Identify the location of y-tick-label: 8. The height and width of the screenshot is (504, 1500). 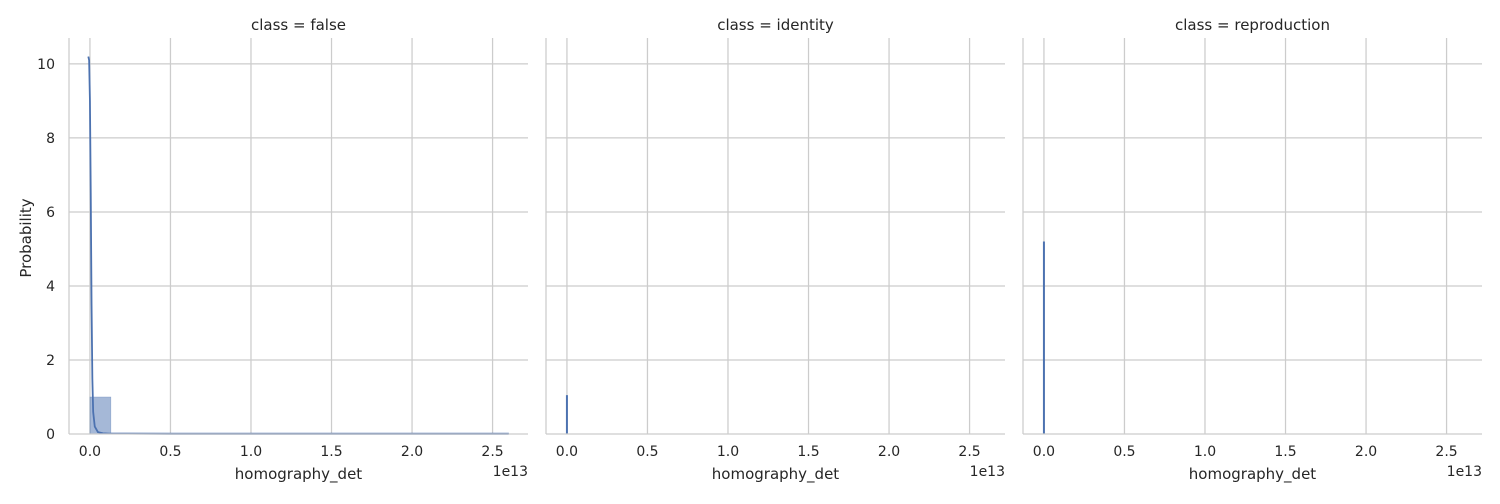
(50, 139).